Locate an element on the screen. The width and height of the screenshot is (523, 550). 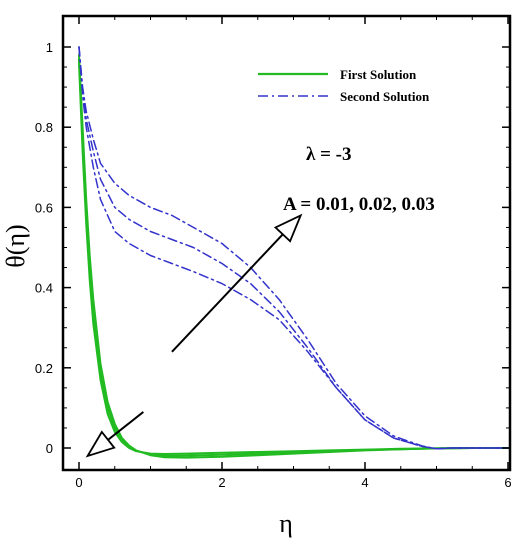
y-tick-label: 1 is located at coordinates (49, 47).